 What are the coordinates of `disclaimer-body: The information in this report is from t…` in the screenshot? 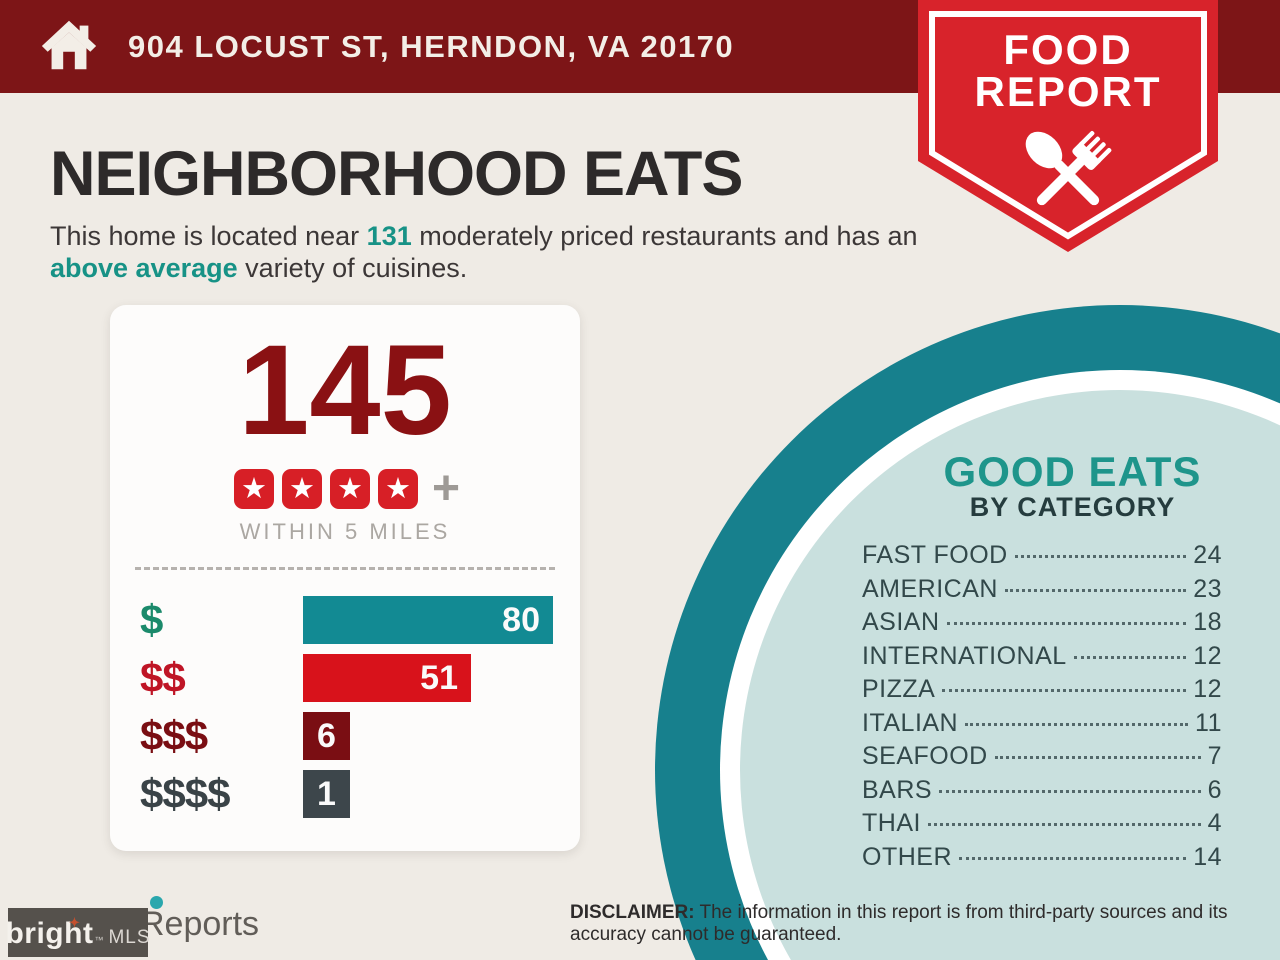 It's located at (899, 924).